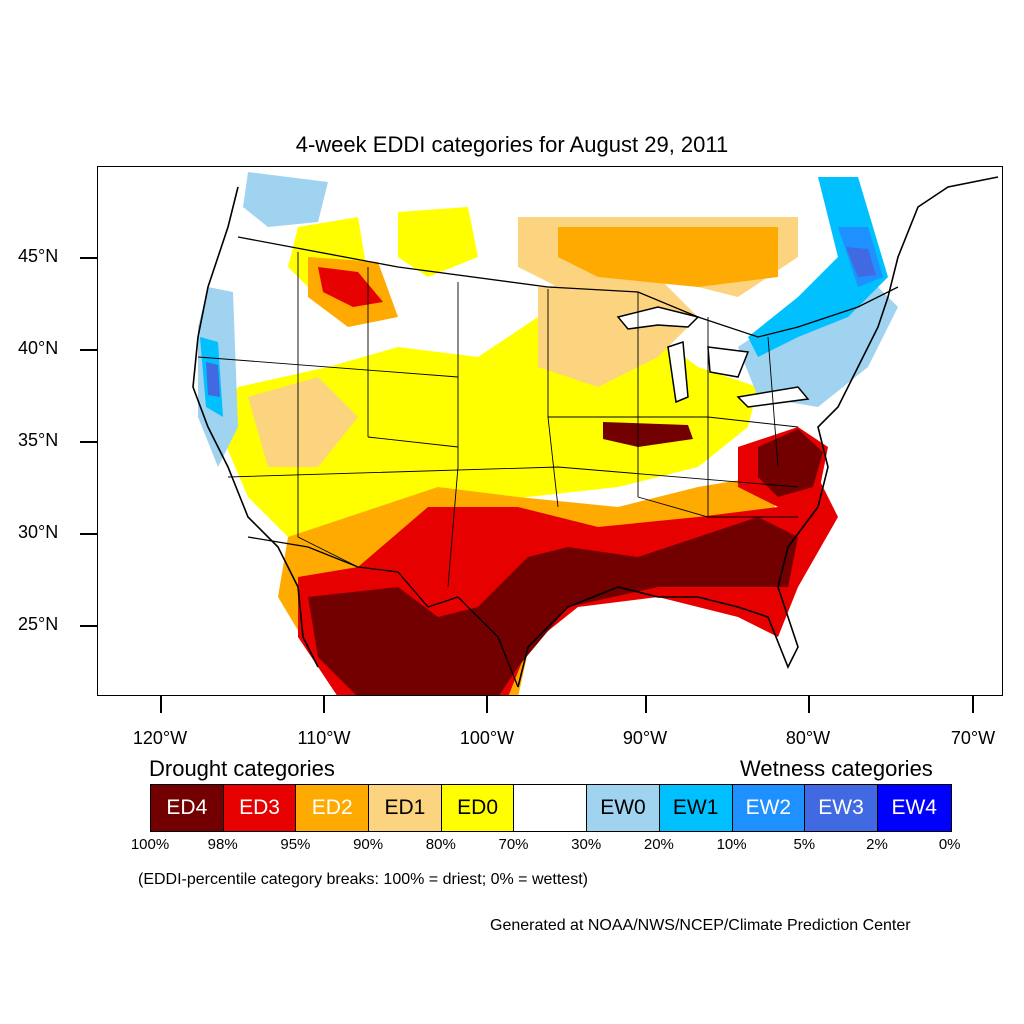 The width and height of the screenshot is (1024, 1024). Describe the element at coordinates (790, 463) in the screenshot. I see `region-ed4-southeast` at that location.